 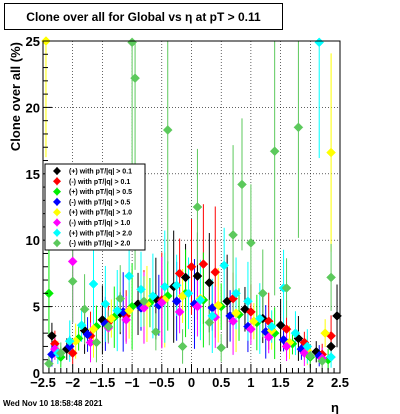 What do you see at coordinates (191, 266) in the screenshot?
I see `marker-s1-p8` at bounding box center [191, 266].